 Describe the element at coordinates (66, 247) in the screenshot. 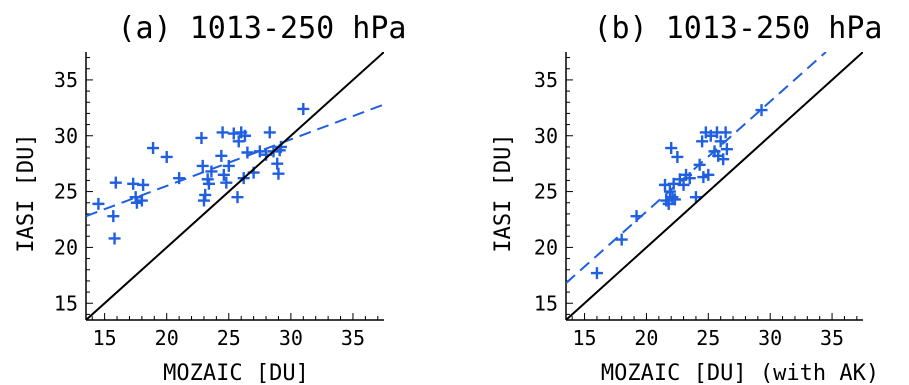

I see `y-tick-label-a: 20` at that location.